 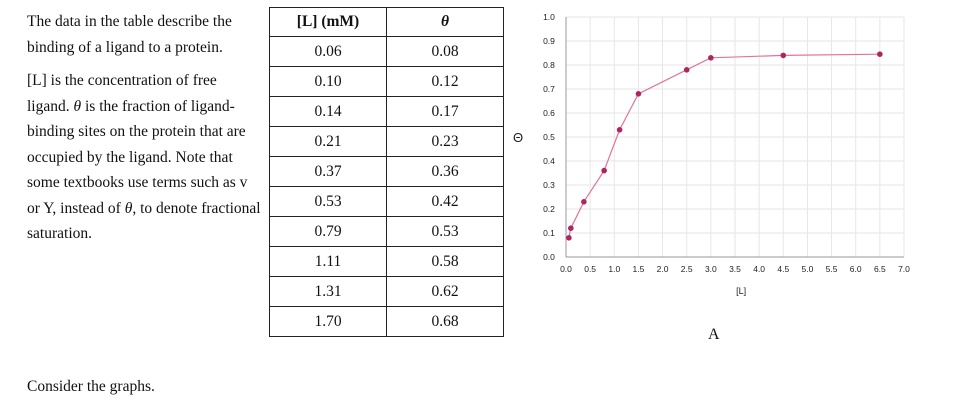 I want to click on table-row: 0.21 0.23, so click(x=386, y=141).